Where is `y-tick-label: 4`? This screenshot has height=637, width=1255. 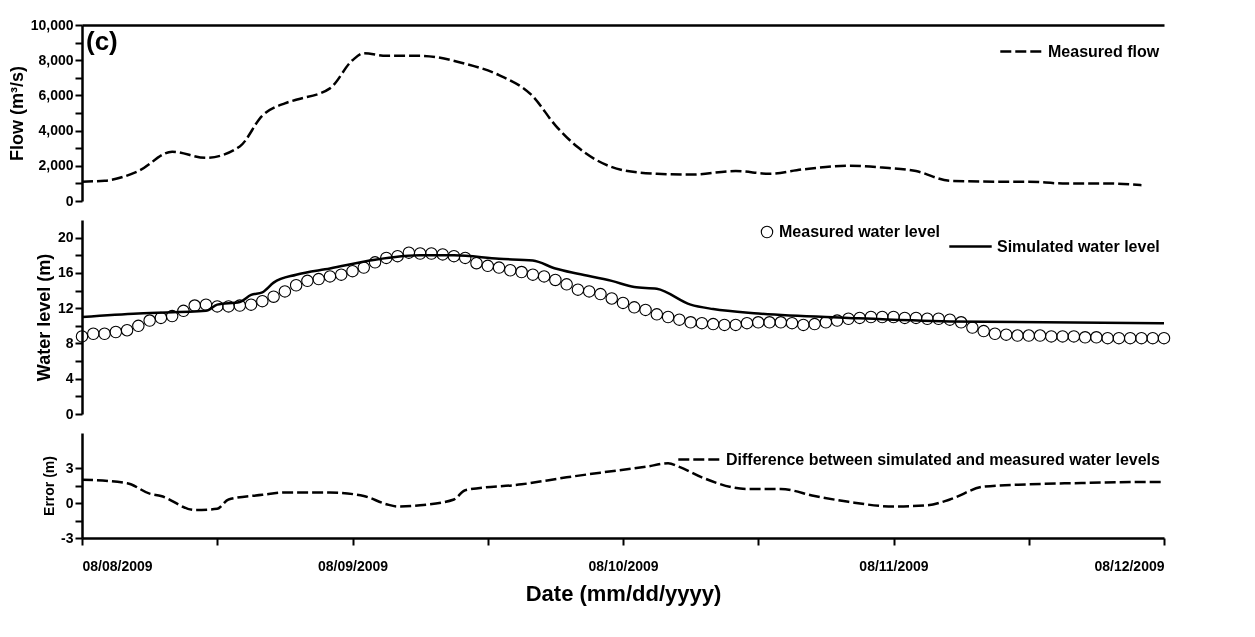
y-tick-label: 4 is located at coordinates (69, 378).